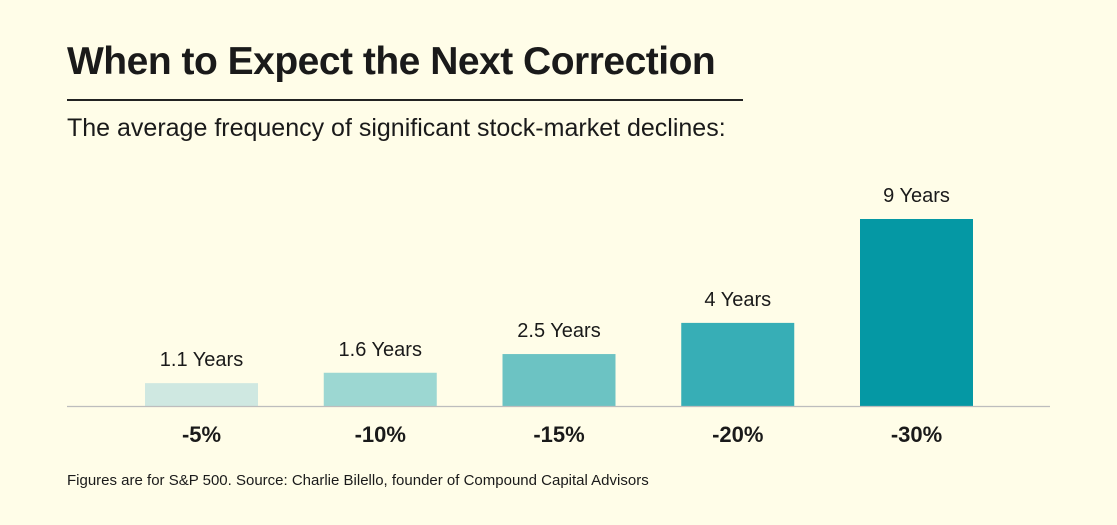  I want to click on category-label-1: -5%, so click(201, 434).